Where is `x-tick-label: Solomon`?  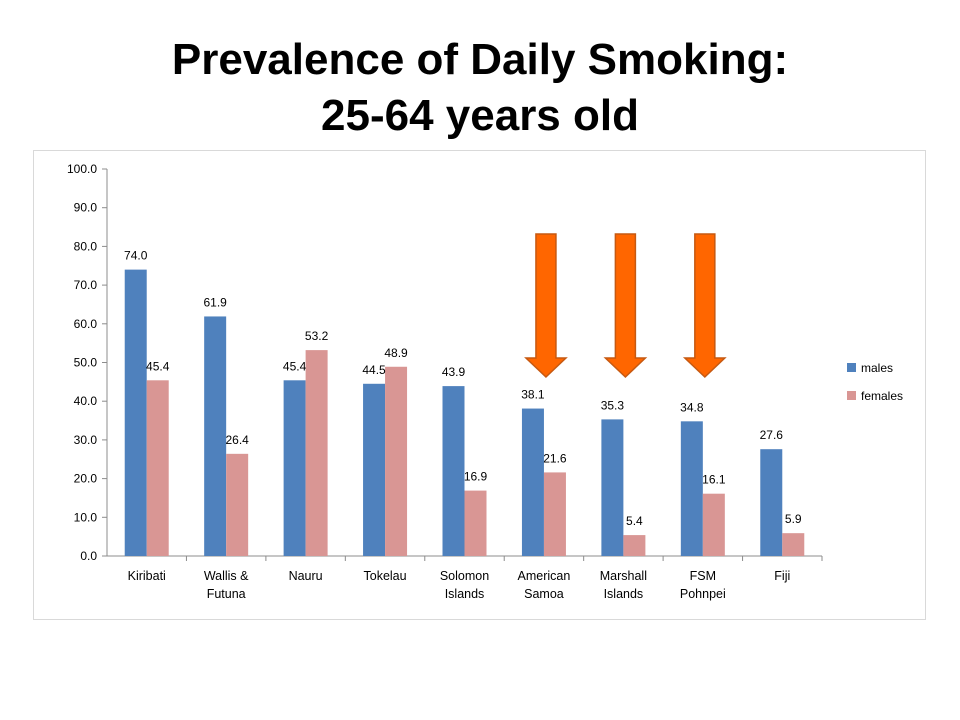 x-tick-label: Solomon is located at coordinates (464, 576).